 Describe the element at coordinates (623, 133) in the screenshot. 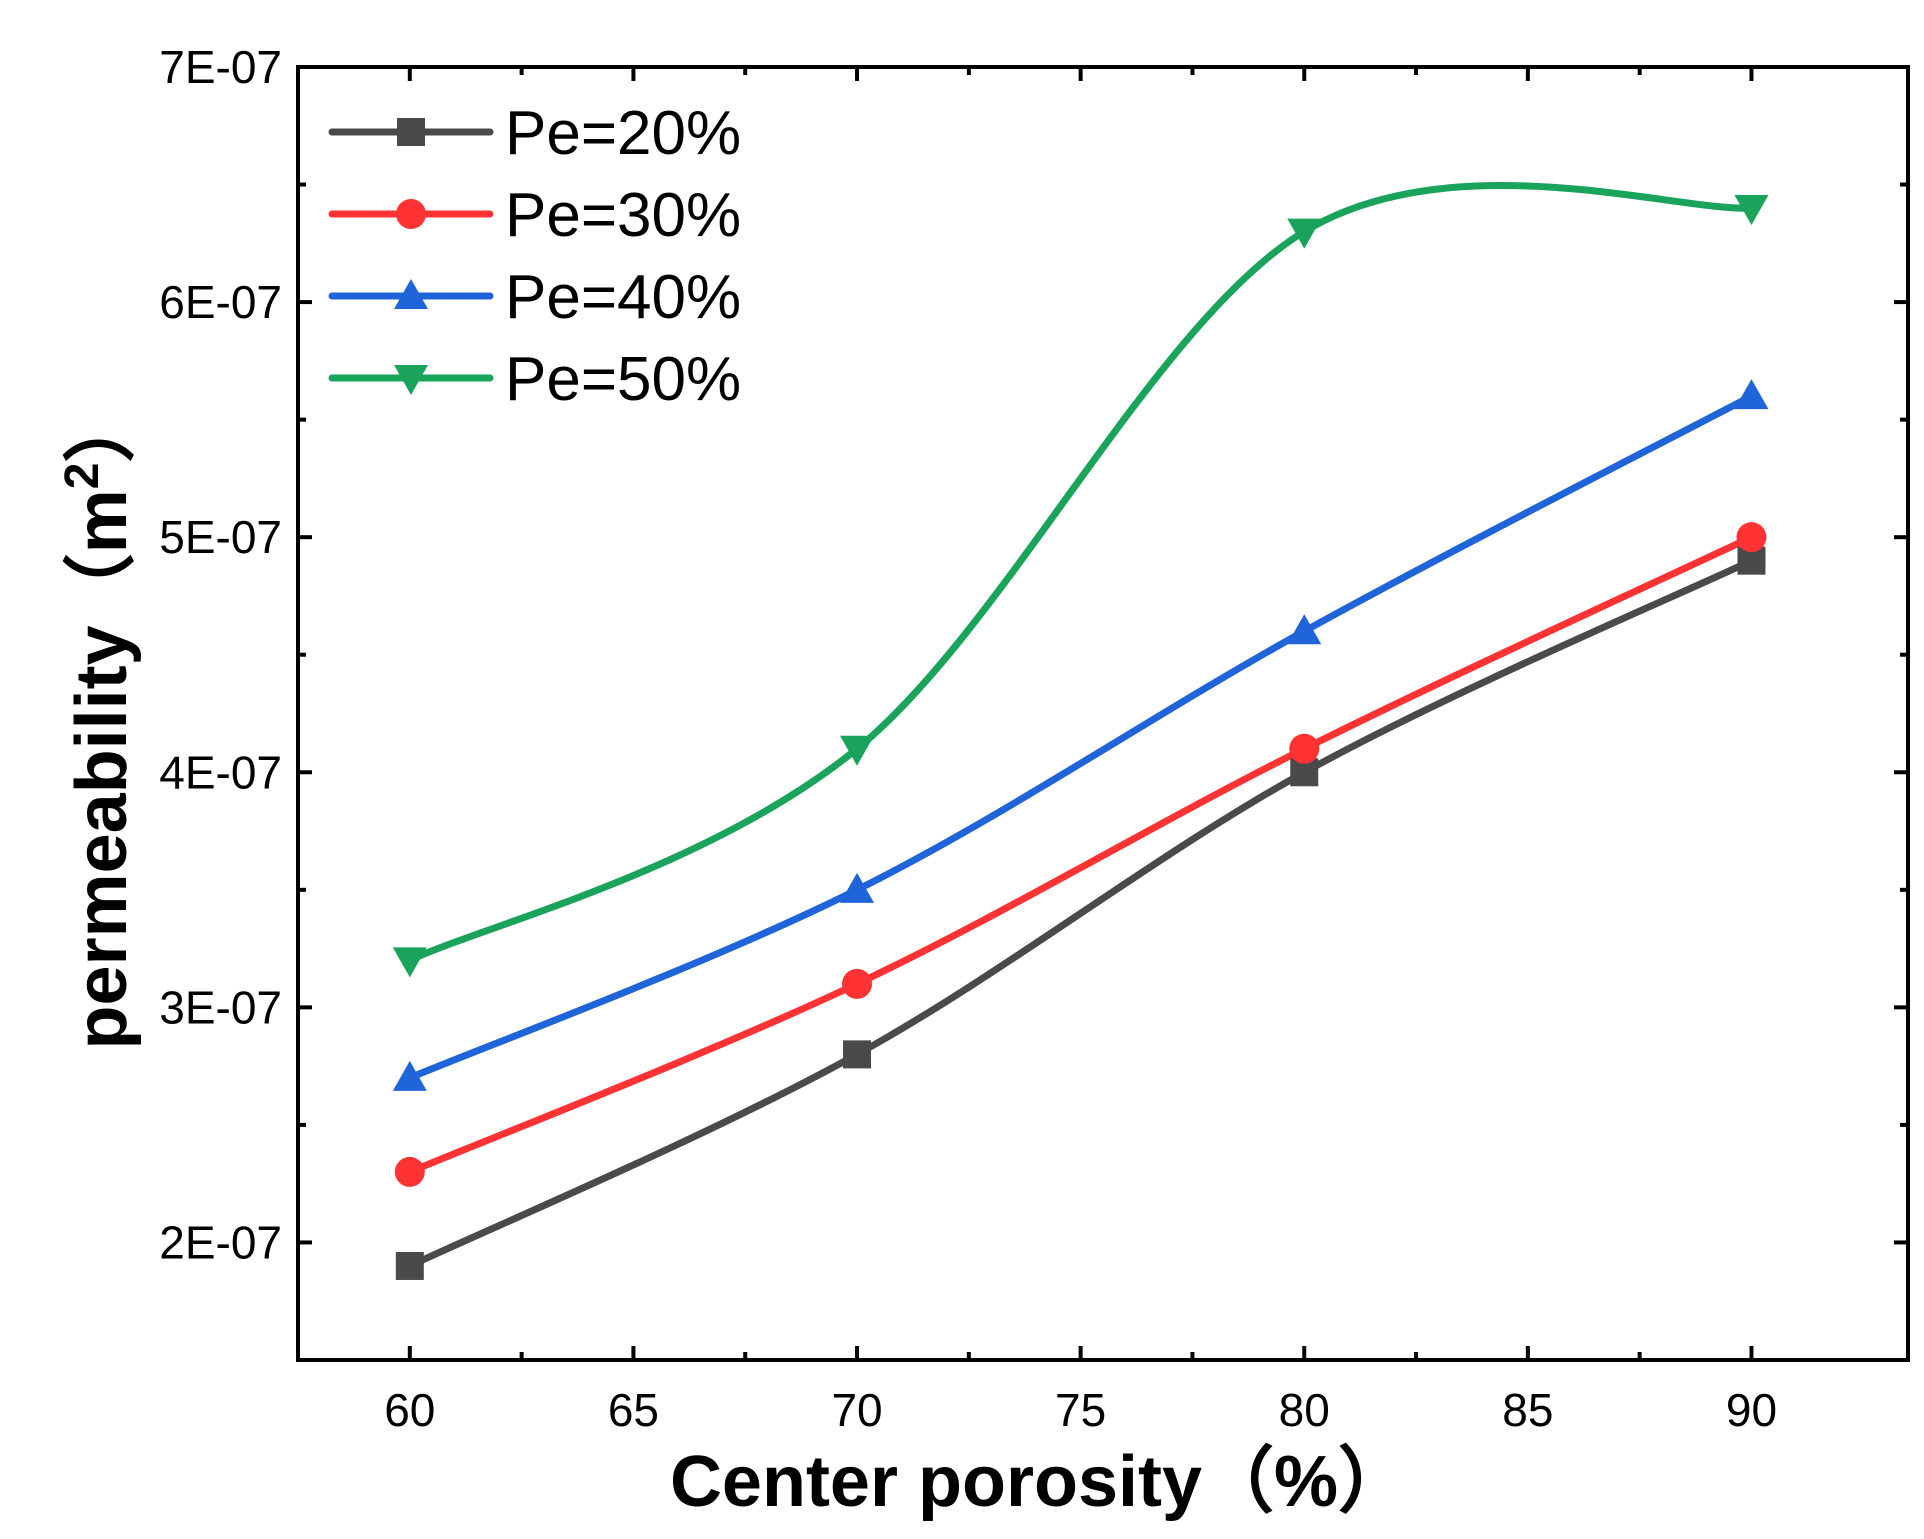

I see `legend-label-1: Pe=20%` at that location.